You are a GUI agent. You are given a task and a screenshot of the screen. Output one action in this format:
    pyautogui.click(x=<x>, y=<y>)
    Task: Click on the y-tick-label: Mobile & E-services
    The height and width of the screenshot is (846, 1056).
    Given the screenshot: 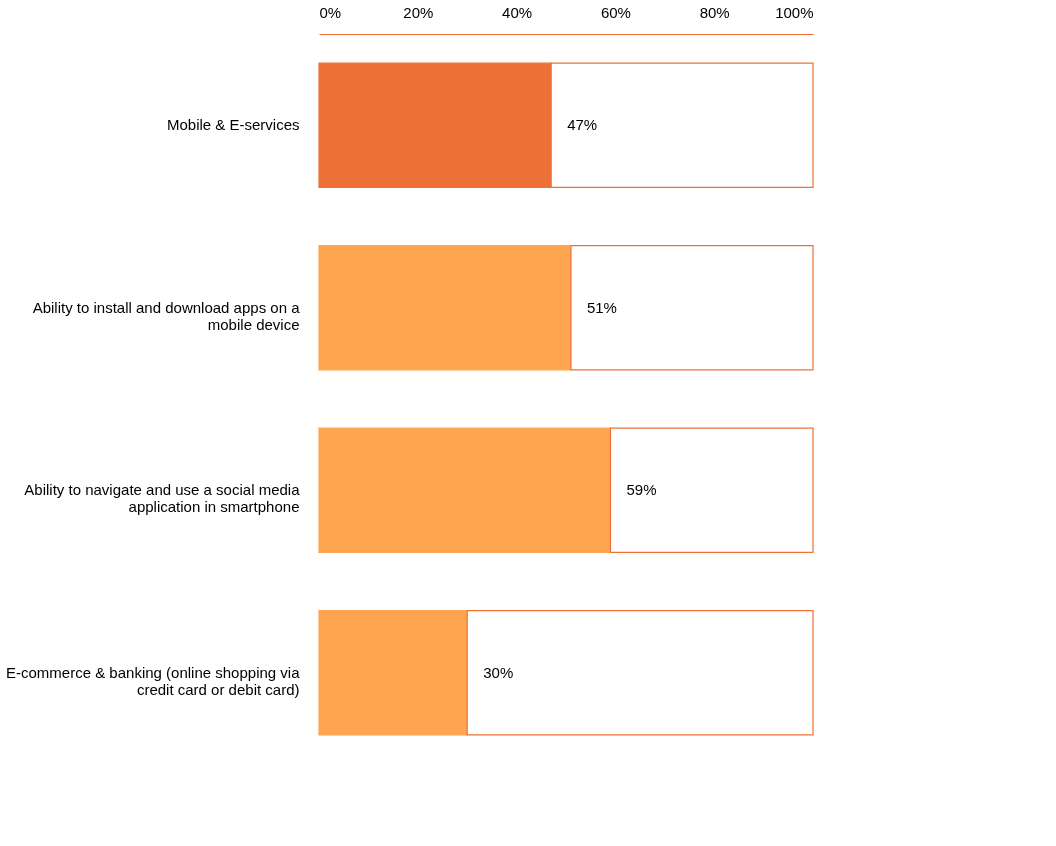 What is the action you would take?
    pyautogui.click(x=233, y=125)
    